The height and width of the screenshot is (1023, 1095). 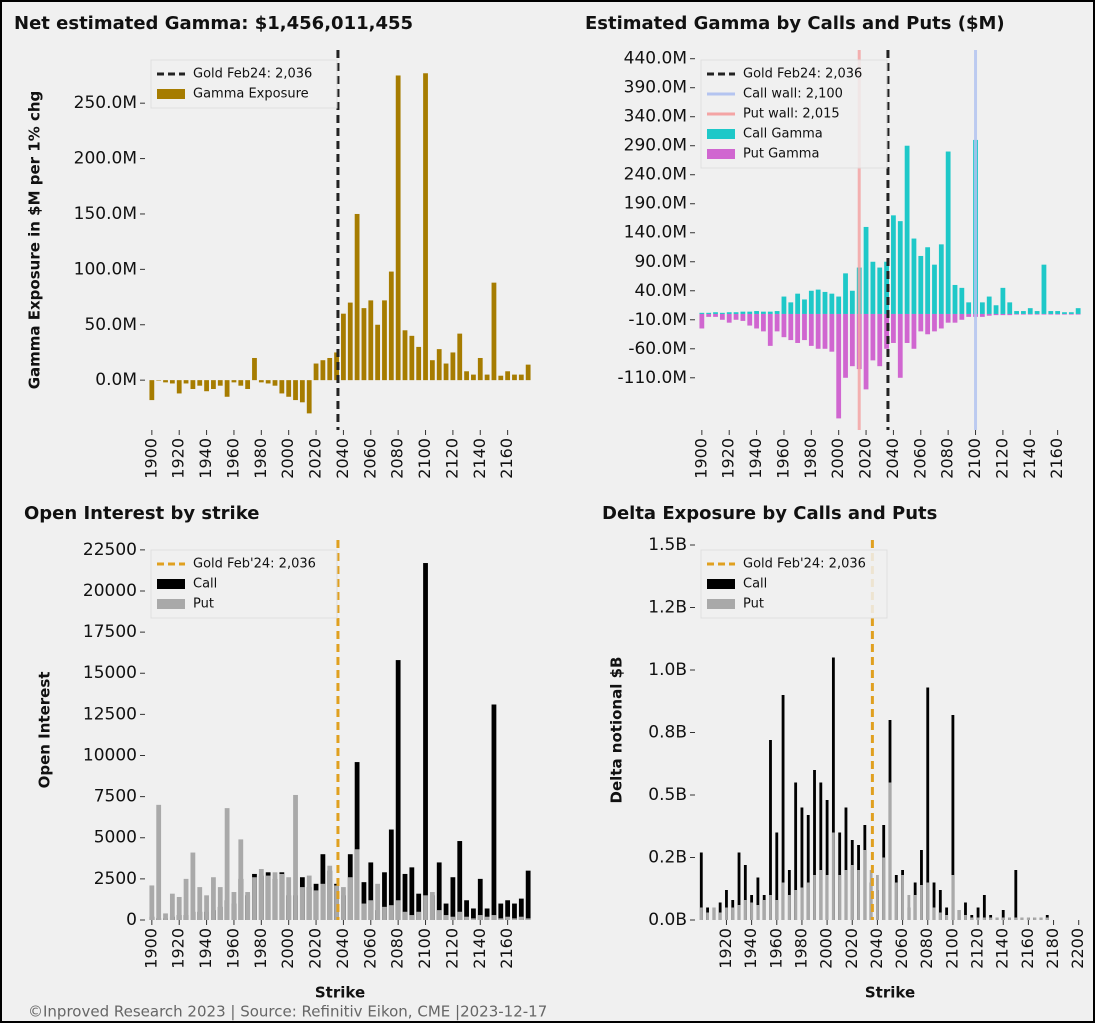 What do you see at coordinates (254, 564) in the screenshot?
I see `legend-label: Gold Feb'24: 2,036` at bounding box center [254, 564].